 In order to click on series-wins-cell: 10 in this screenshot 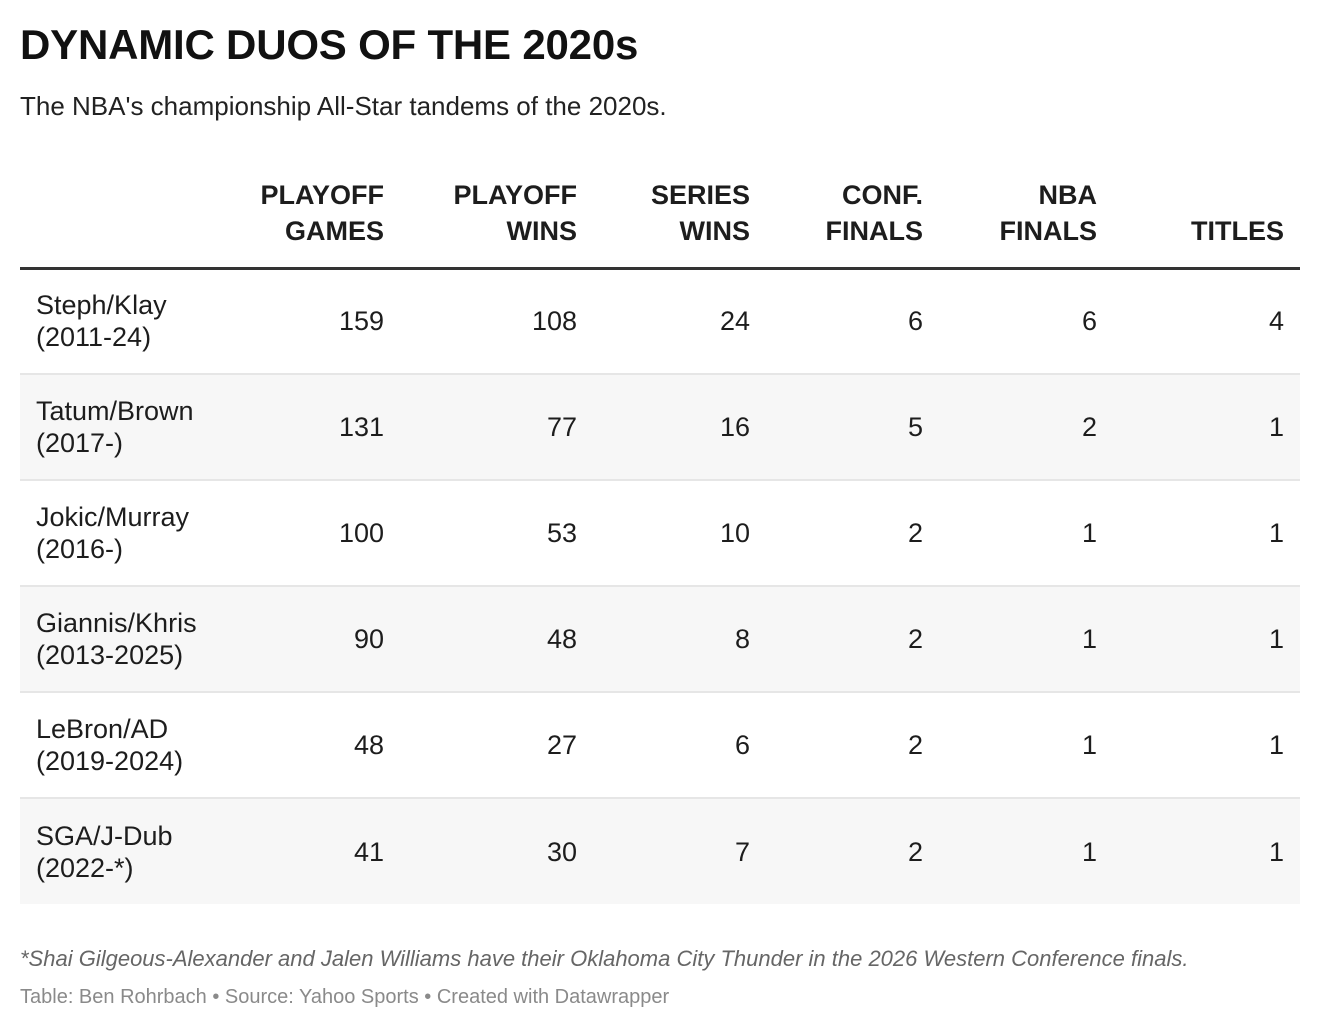, I will do `click(679, 533)`.